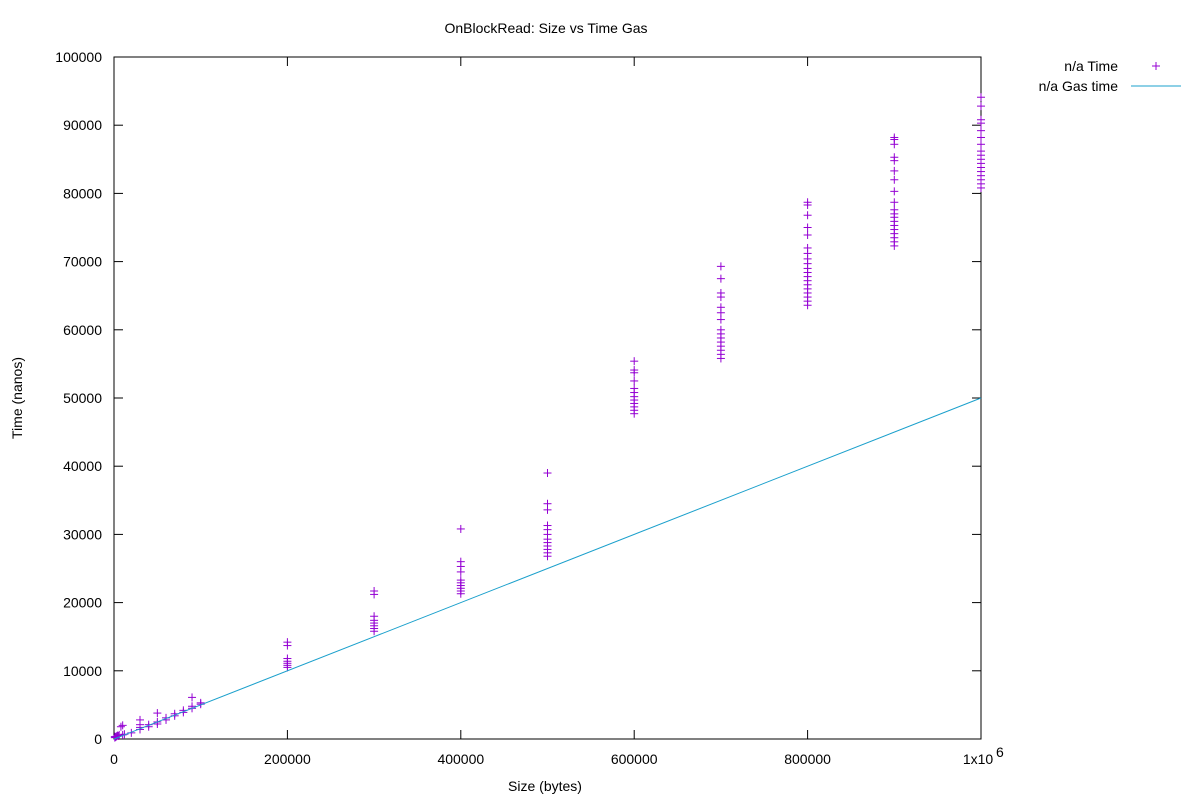  Describe the element at coordinates (1079, 86) in the screenshot. I see `legend-label-gas: n/a Gas time` at that location.